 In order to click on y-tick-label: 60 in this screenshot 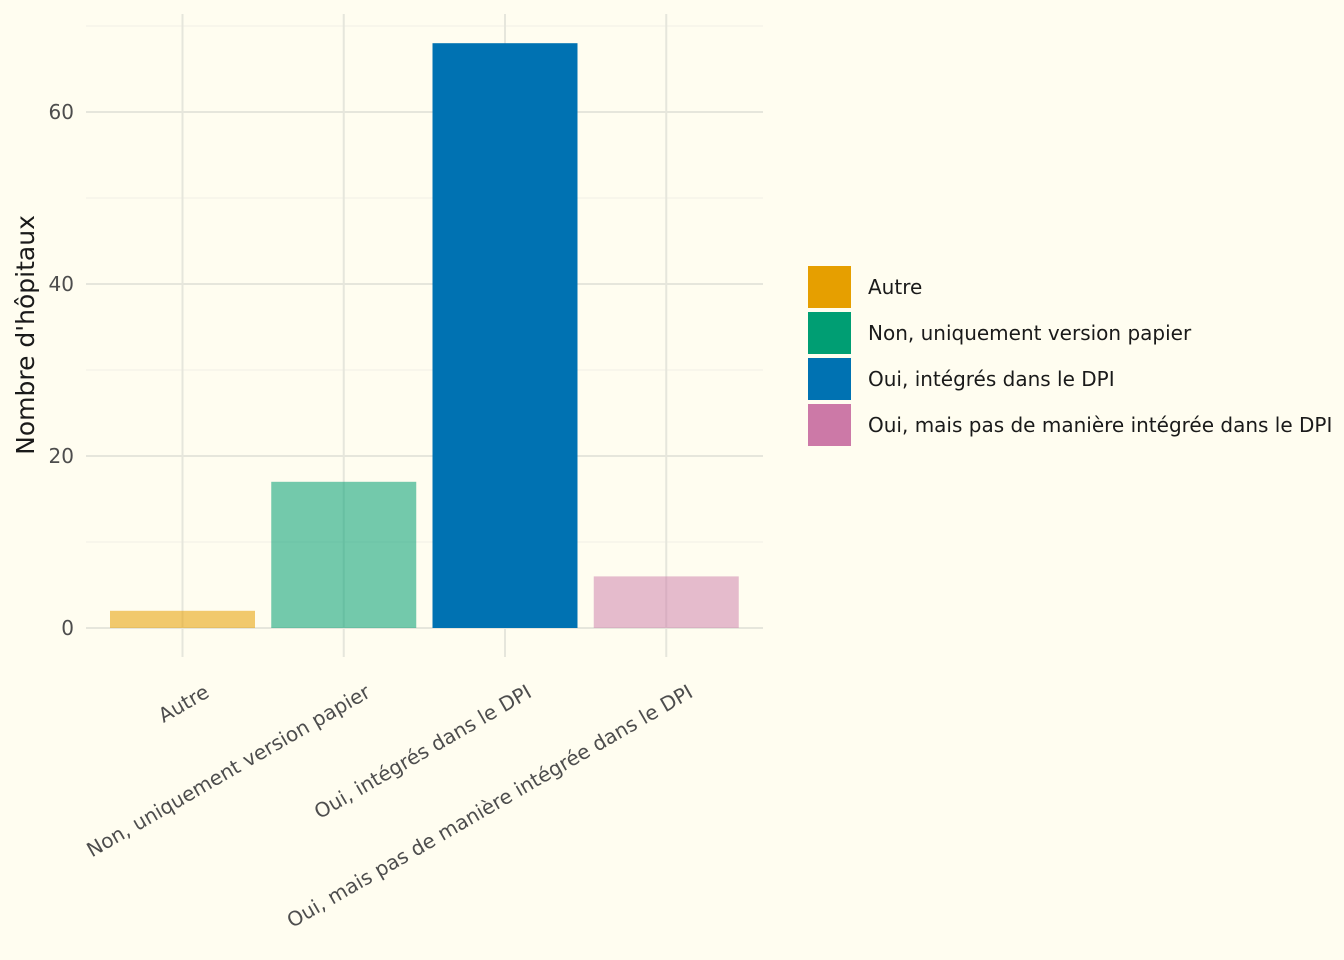, I will do `click(61, 112)`.